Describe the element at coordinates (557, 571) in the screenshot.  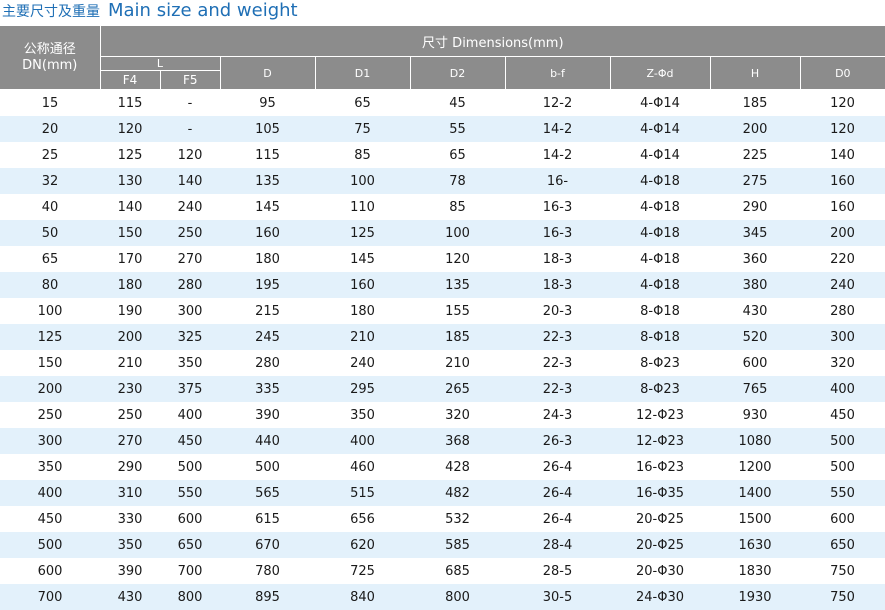
I see `cell-b-f: 28-5` at that location.